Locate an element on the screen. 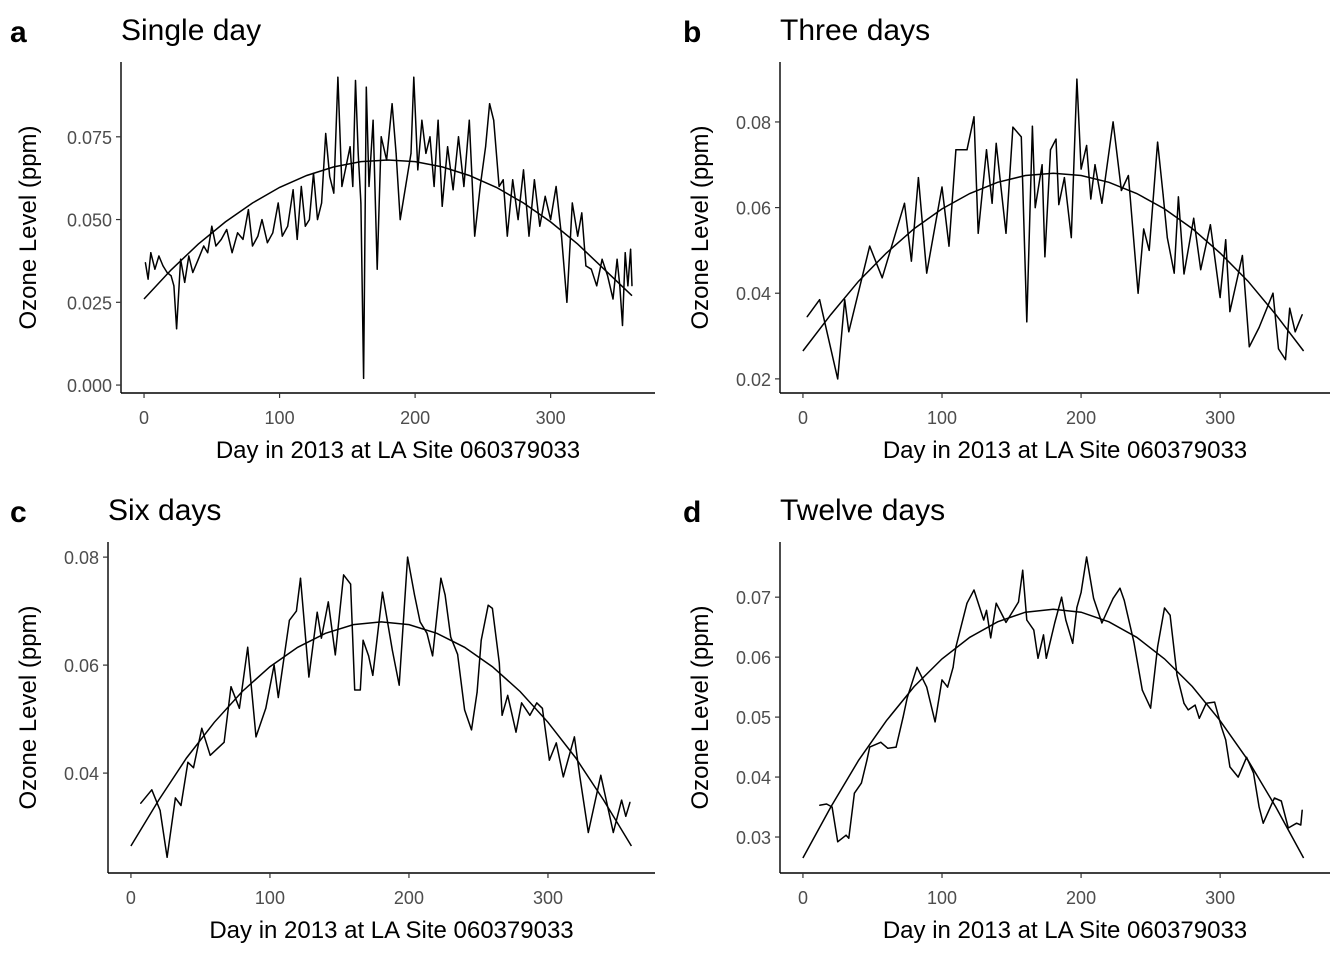  panel-title: Single day is located at coordinates (191, 30).